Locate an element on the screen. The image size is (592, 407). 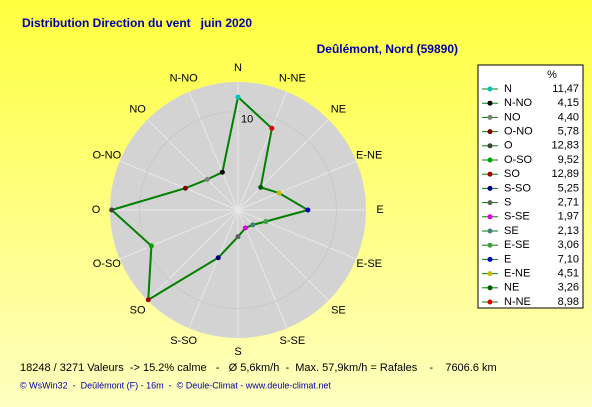
legend-value: 7,10 is located at coordinates (568, 259).